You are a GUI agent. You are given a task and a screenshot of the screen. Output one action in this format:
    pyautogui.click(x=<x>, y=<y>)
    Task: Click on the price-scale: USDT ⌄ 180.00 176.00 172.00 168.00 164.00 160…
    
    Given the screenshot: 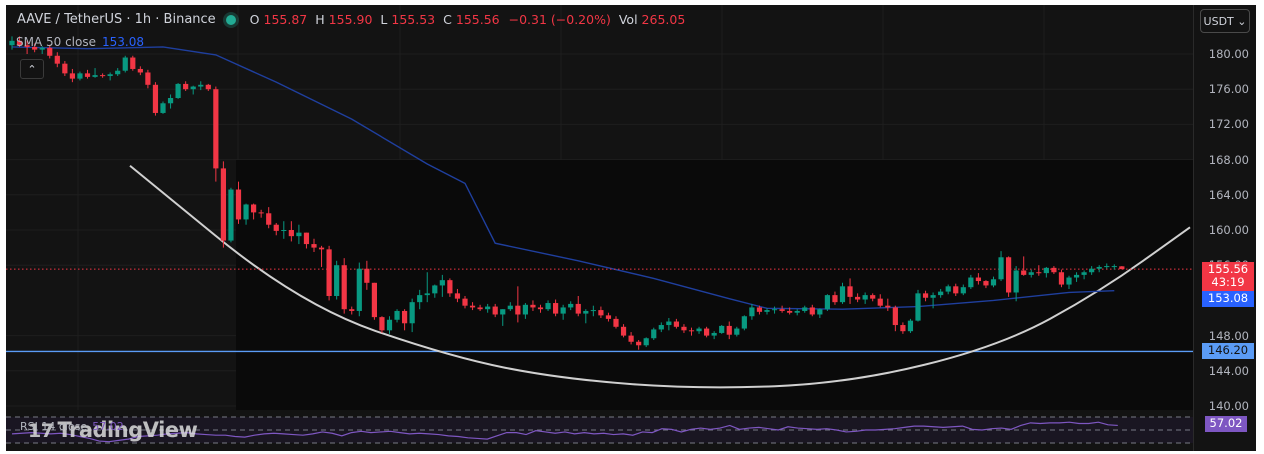 What is the action you would take?
    pyautogui.click(x=1224, y=228)
    